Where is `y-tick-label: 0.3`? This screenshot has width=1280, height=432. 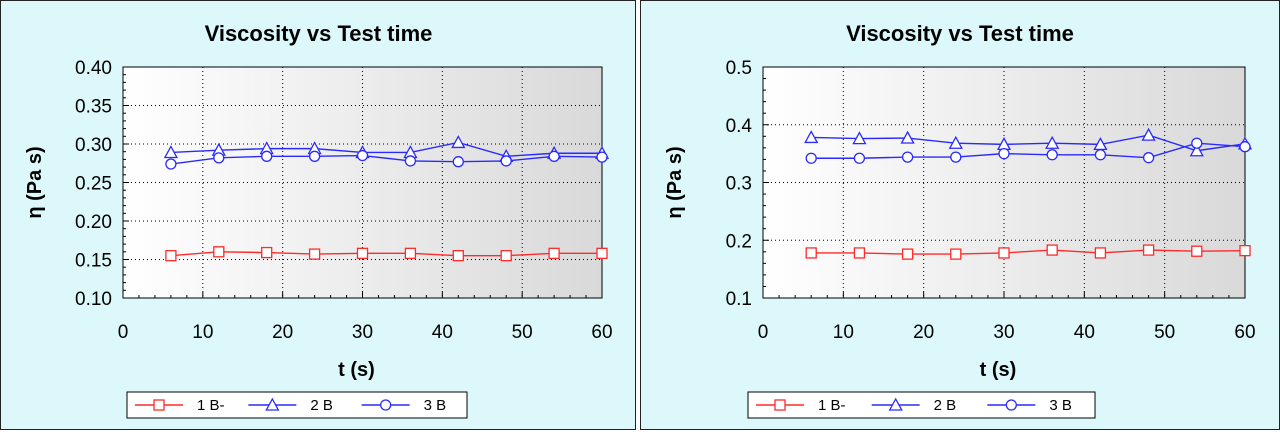
y-tick-label: 0.3 is located at coordinates (739, 184).